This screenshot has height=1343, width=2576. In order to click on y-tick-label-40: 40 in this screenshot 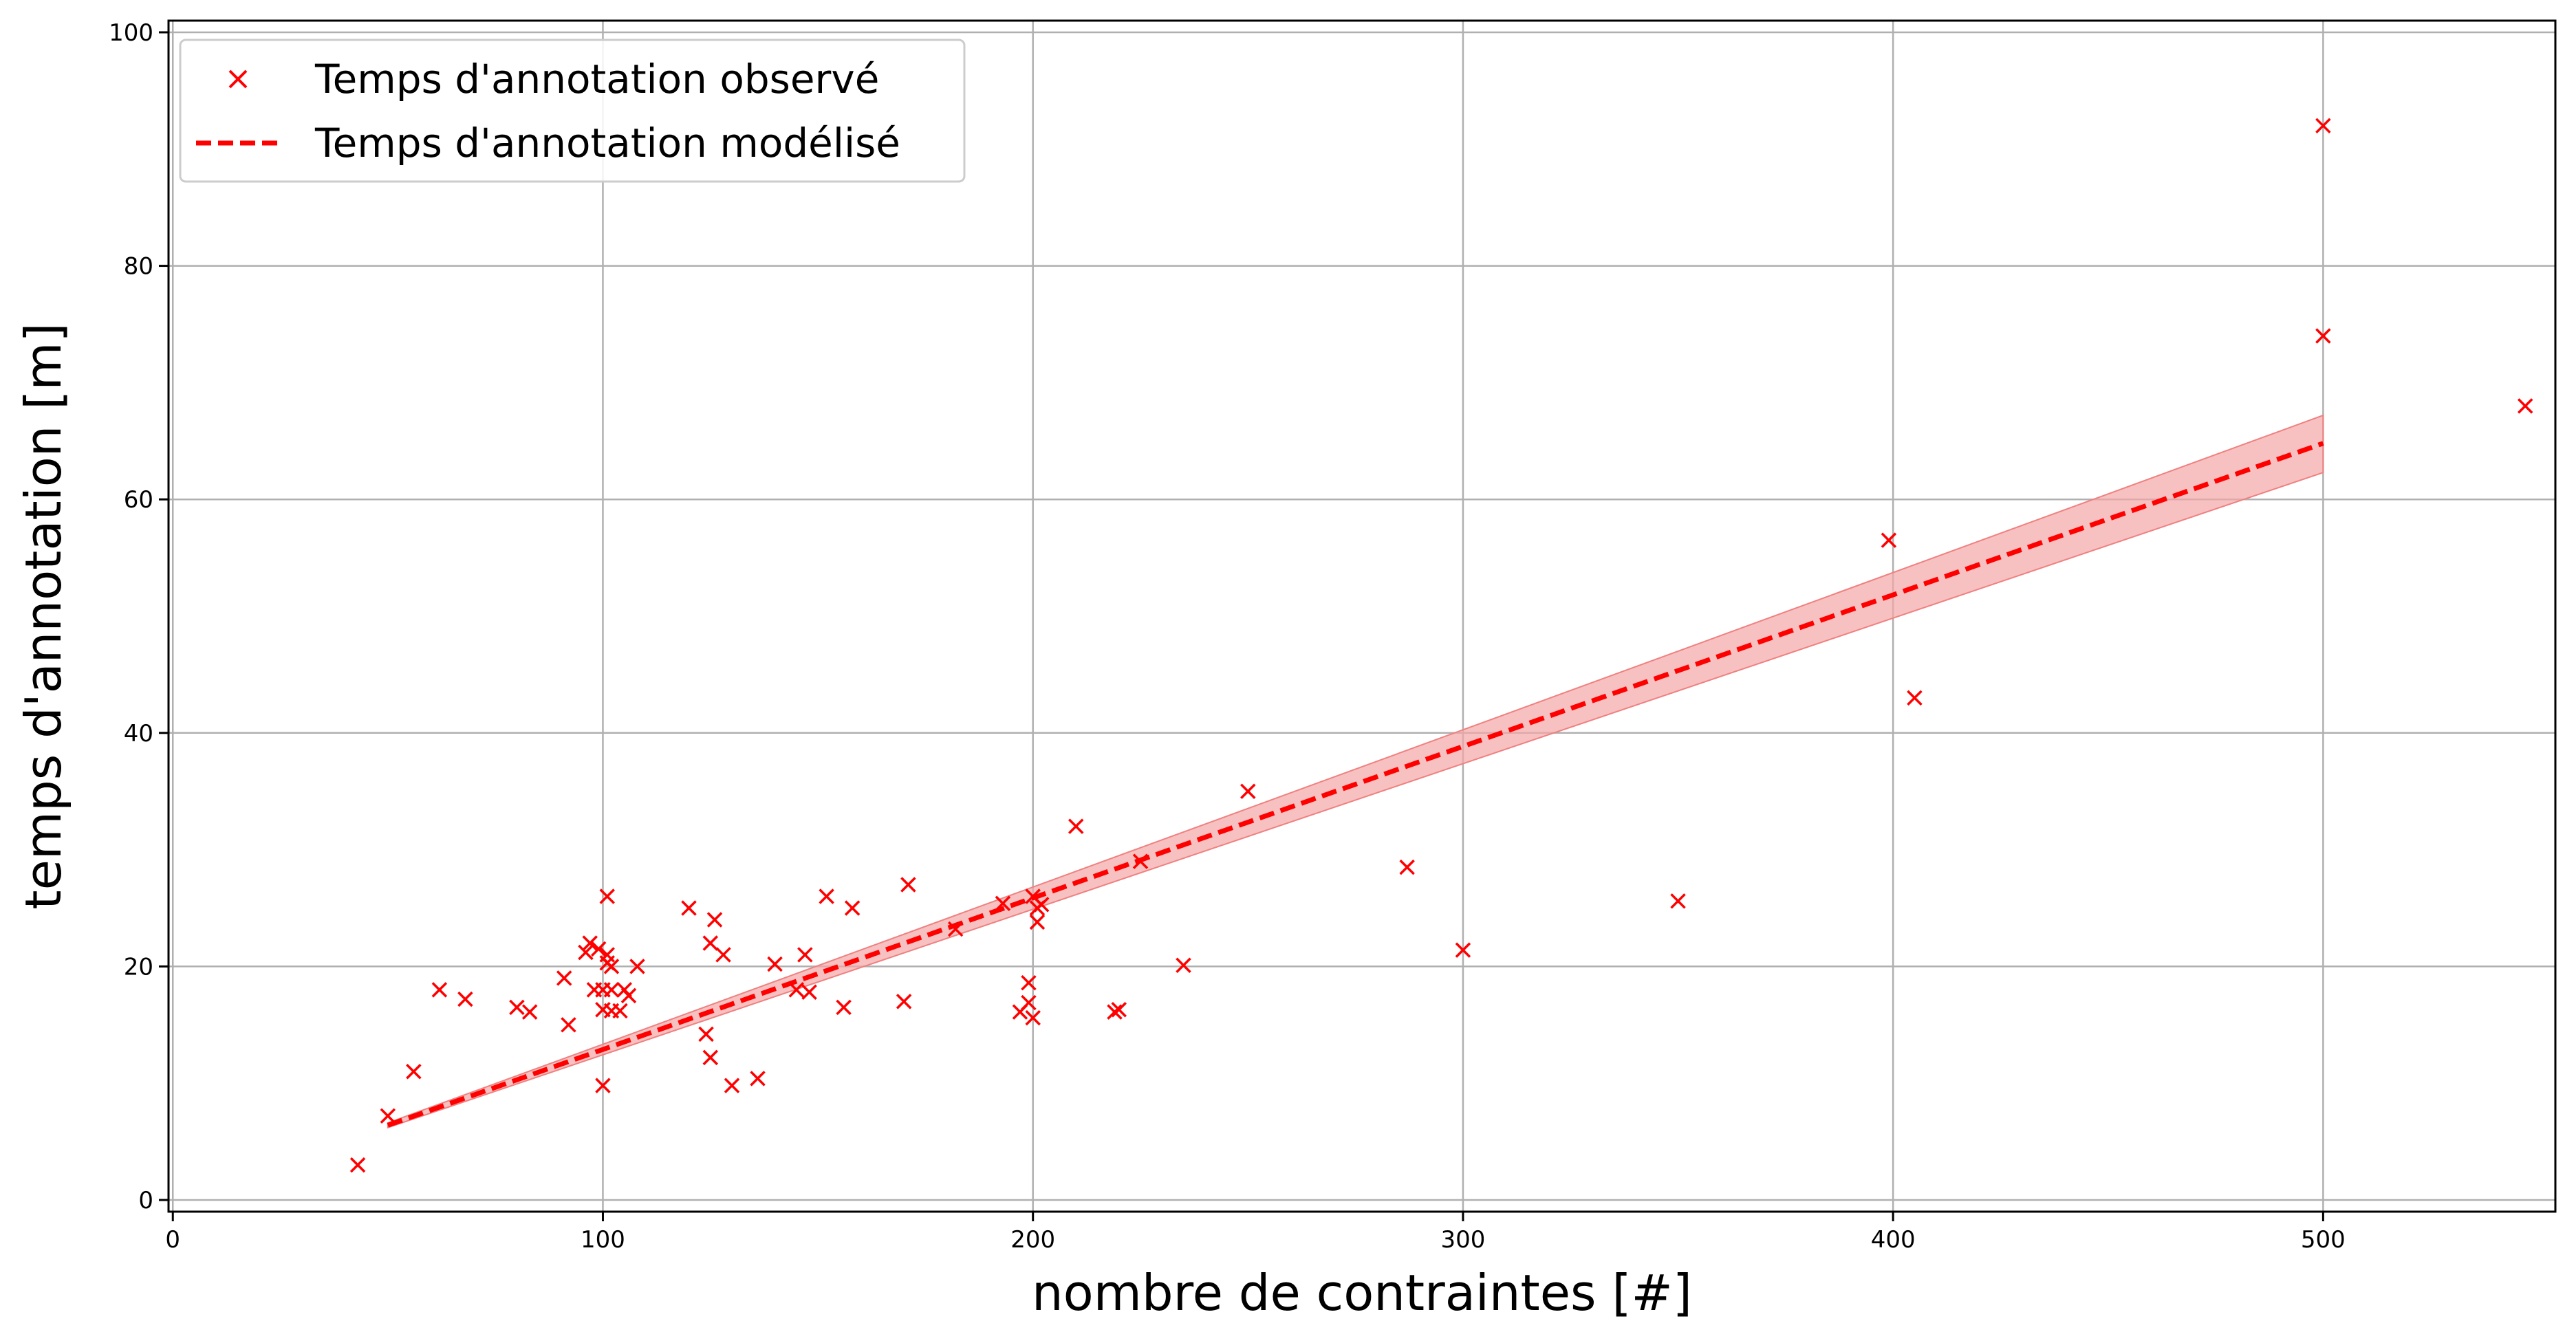, I will do `click(138, 733)`.